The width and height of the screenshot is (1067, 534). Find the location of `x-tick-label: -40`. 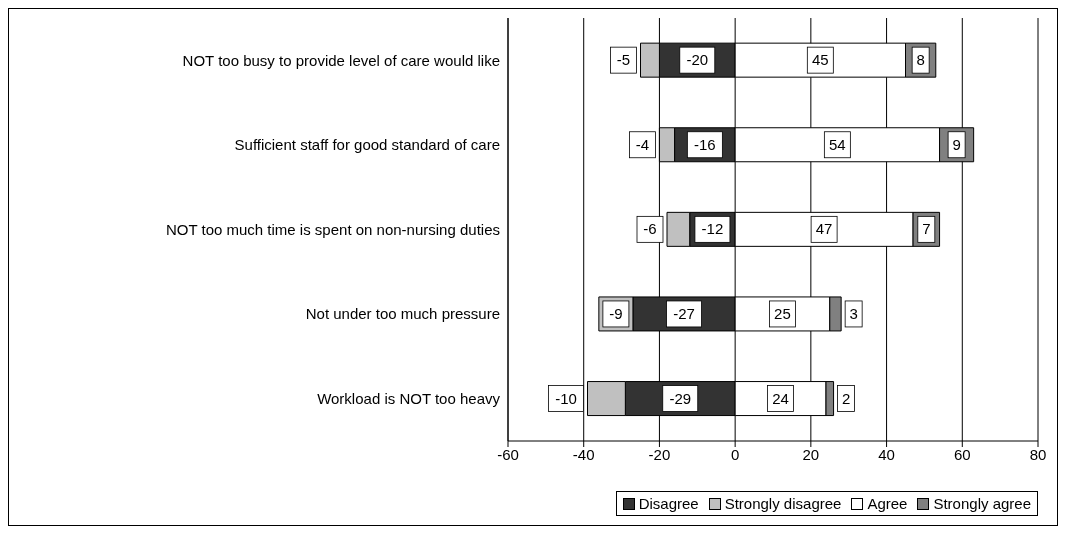

x-tick-label: -40 is located at coordinates (583, 454).